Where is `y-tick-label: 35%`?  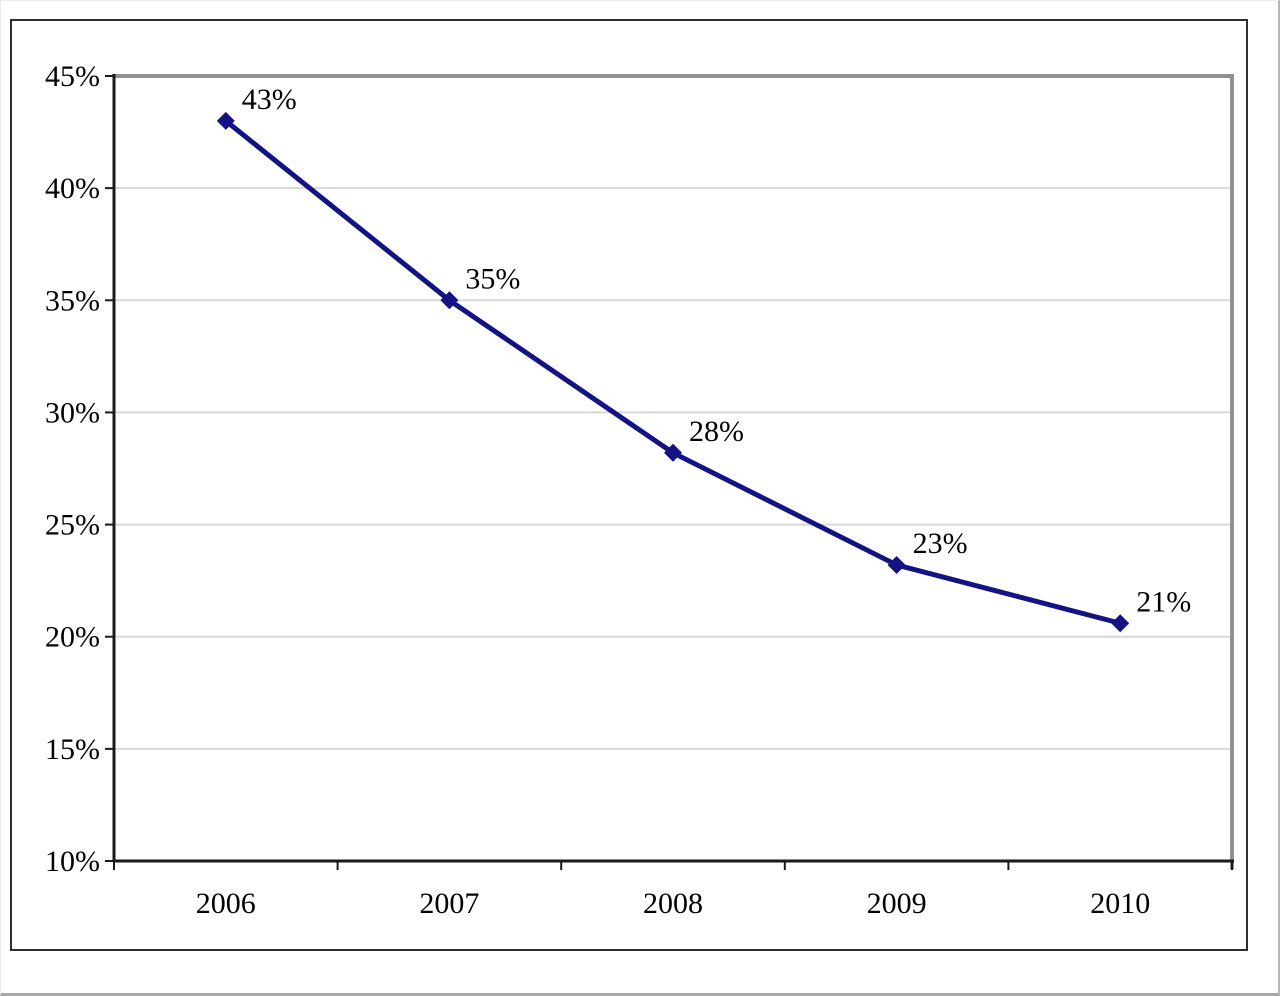 y-tick-label: 35% is located at coordinates (72, 300).